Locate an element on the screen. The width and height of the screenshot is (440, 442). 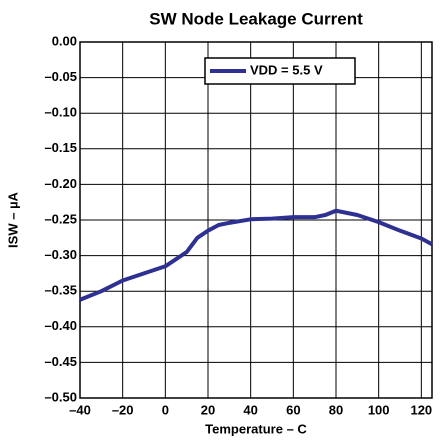
x-axis-label: Temperature – C is located at coordinates (256, 428).